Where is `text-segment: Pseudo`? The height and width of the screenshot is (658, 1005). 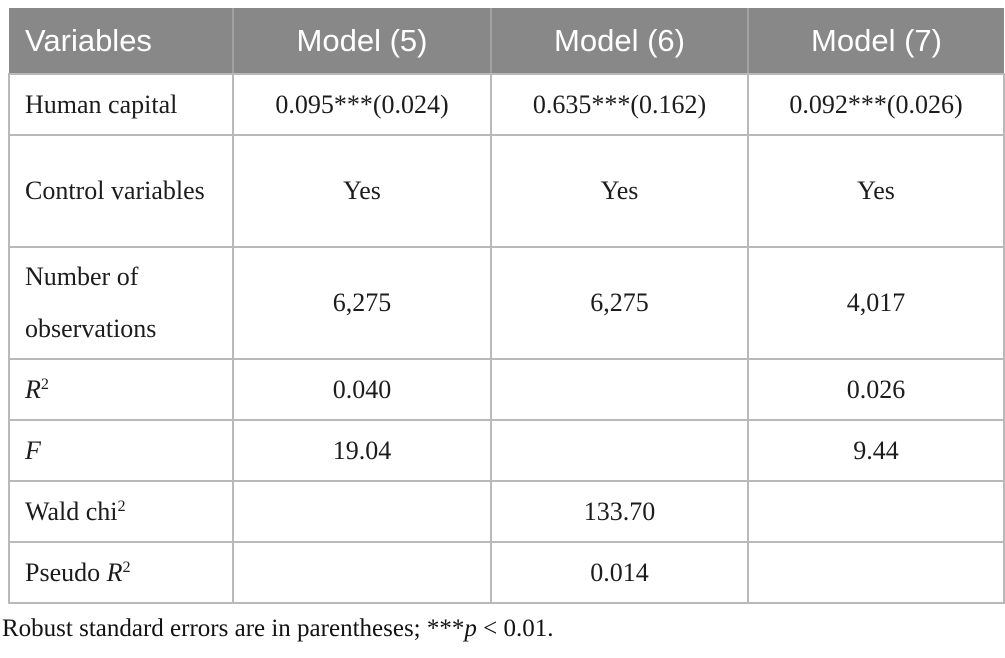
text-segment: Pseudo is located at coordinates (66, 572).